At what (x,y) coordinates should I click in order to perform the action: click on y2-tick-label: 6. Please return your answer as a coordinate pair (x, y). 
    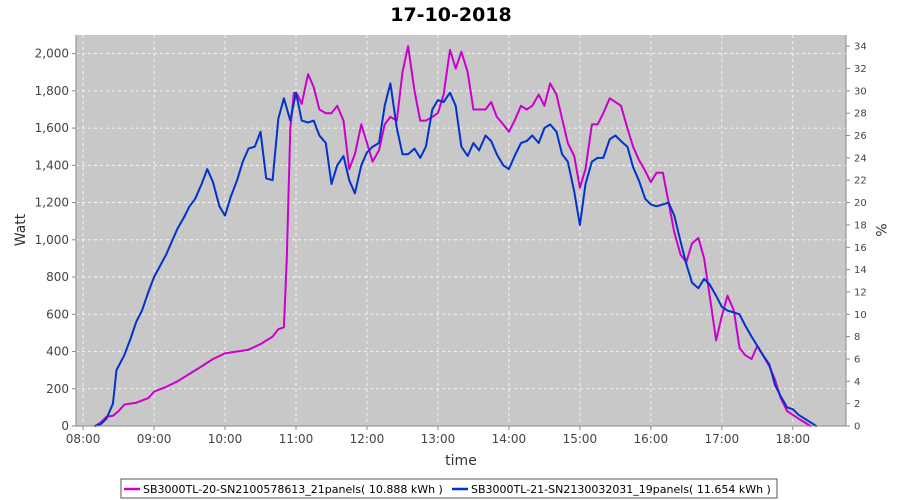
    Looking at the image, I should click on (857, 359).